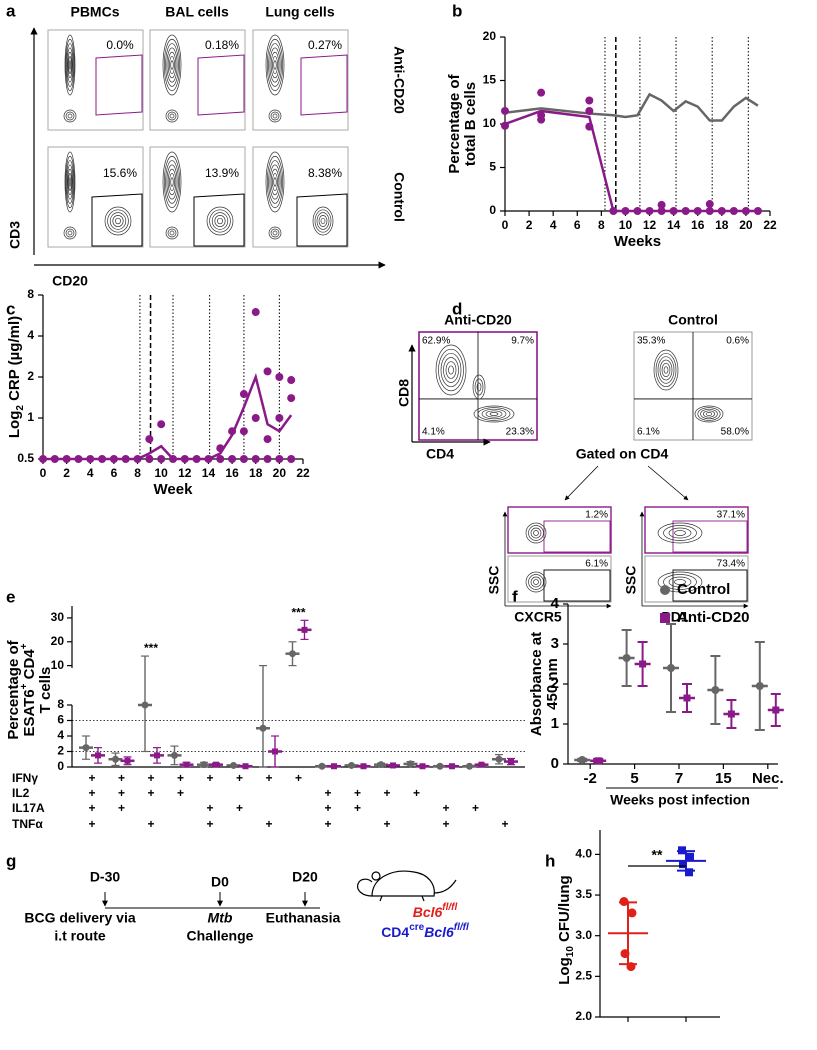 This screenshot has height=1050, width=817. What do you see at coordinates (24, 646) in the screenshot?
I see `label-part: +` at bounding box center [24, 646].